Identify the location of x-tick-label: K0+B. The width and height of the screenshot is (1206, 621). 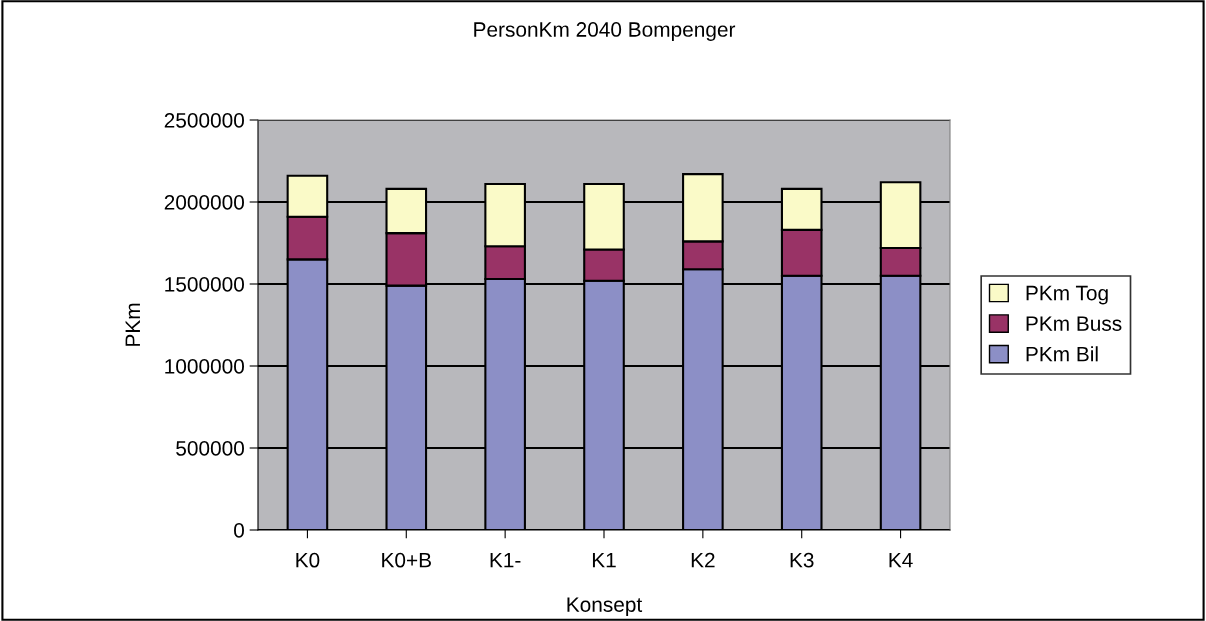
(406, 560).